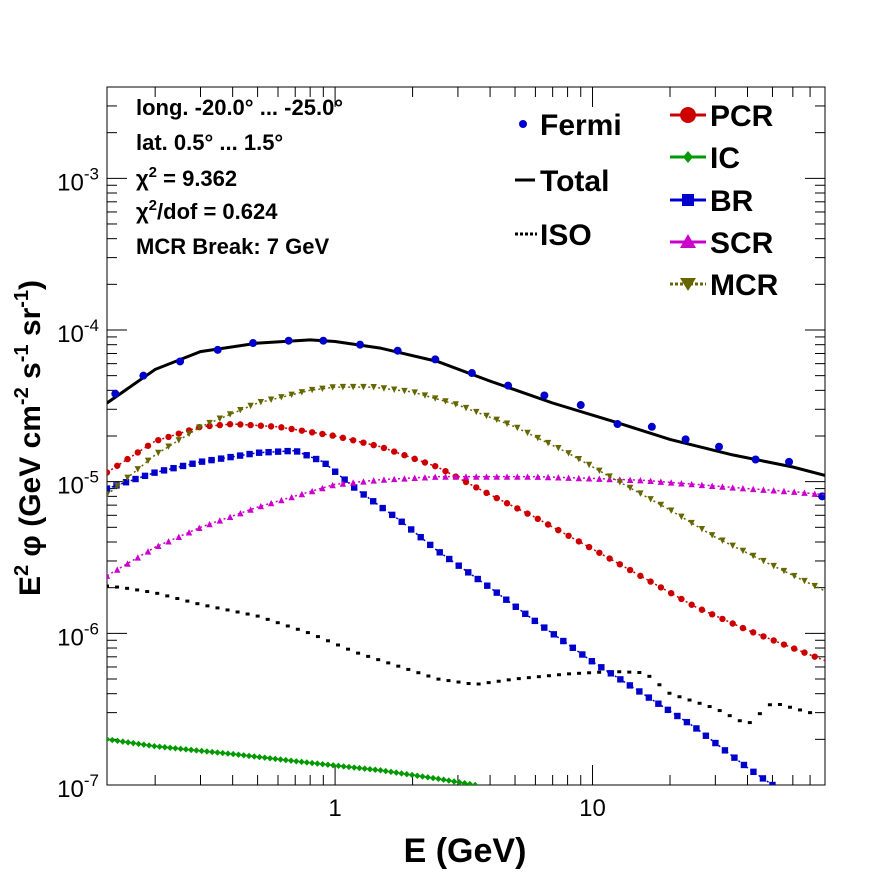  Describe the element at coordinates (562, 181) in the screenshot. I see `legend-entry-total: Total` at that location.